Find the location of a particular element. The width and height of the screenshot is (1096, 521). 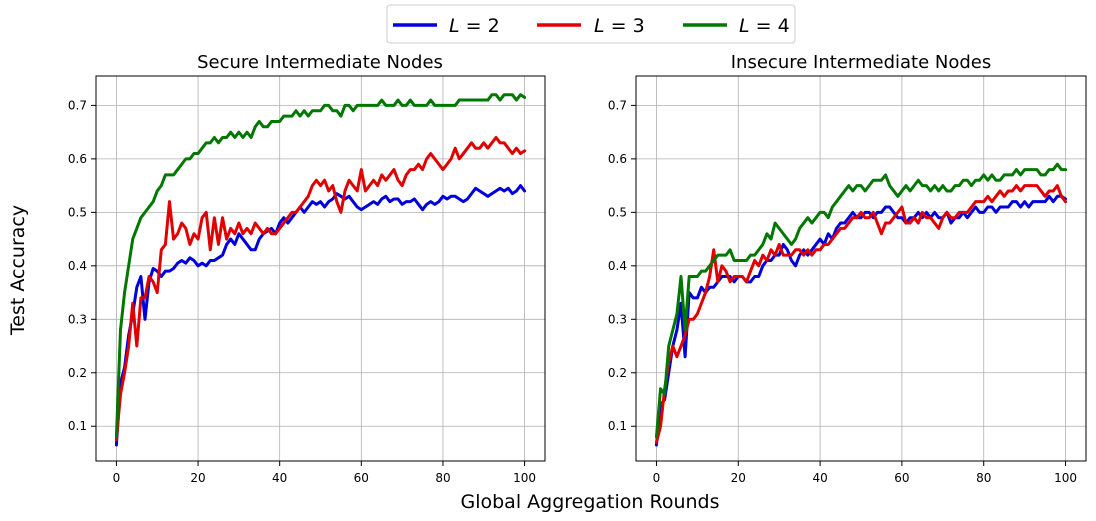

legend-label-l4: L = 4 is located at coordinates (764, 26).